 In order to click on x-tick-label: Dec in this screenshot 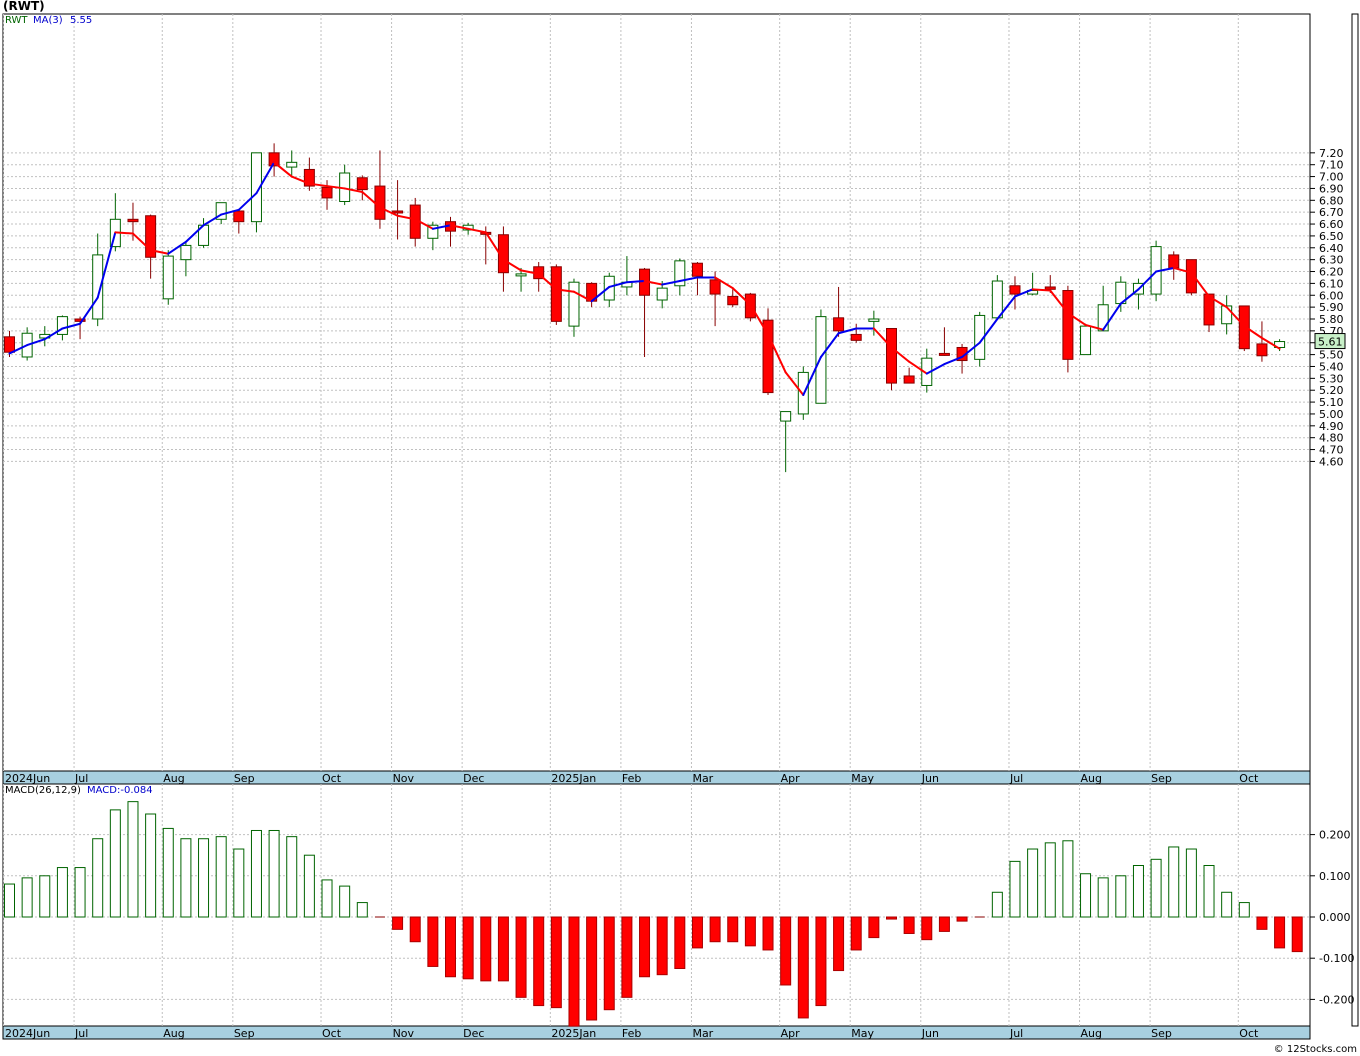, I will do `click(473, 778)`.